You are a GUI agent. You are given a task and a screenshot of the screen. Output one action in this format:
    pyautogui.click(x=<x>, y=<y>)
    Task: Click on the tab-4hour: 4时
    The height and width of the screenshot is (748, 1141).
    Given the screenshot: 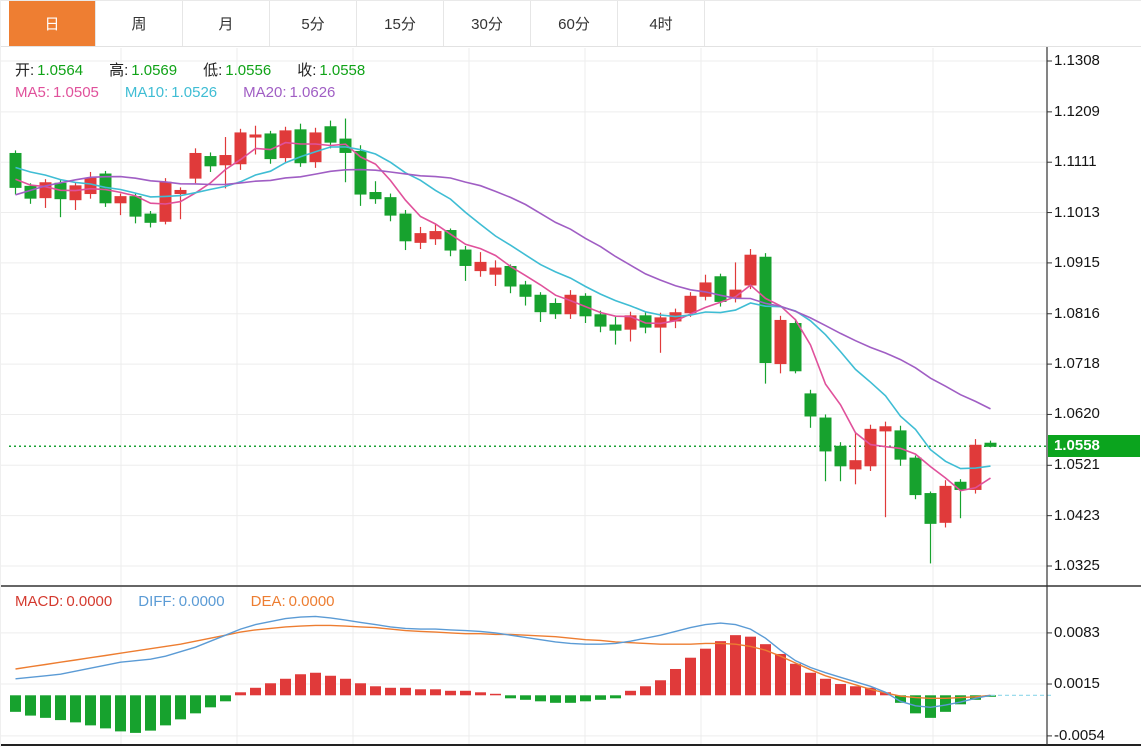 What is the action you would take?
    pyautogui.click(x=661, y=23)
    